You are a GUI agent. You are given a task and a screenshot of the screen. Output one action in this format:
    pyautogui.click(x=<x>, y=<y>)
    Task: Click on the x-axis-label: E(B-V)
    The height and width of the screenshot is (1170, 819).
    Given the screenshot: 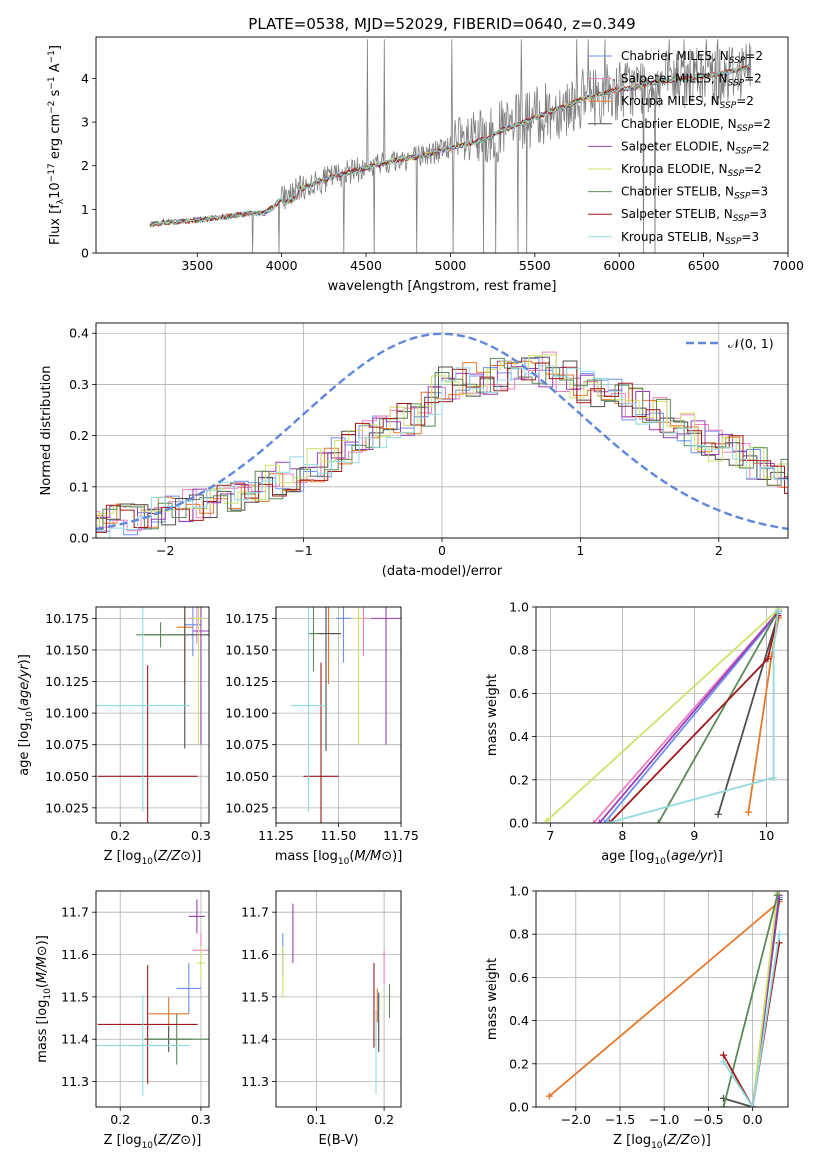 What is the action you would take?
    pyautogui.click(x=338, y=1140)
    